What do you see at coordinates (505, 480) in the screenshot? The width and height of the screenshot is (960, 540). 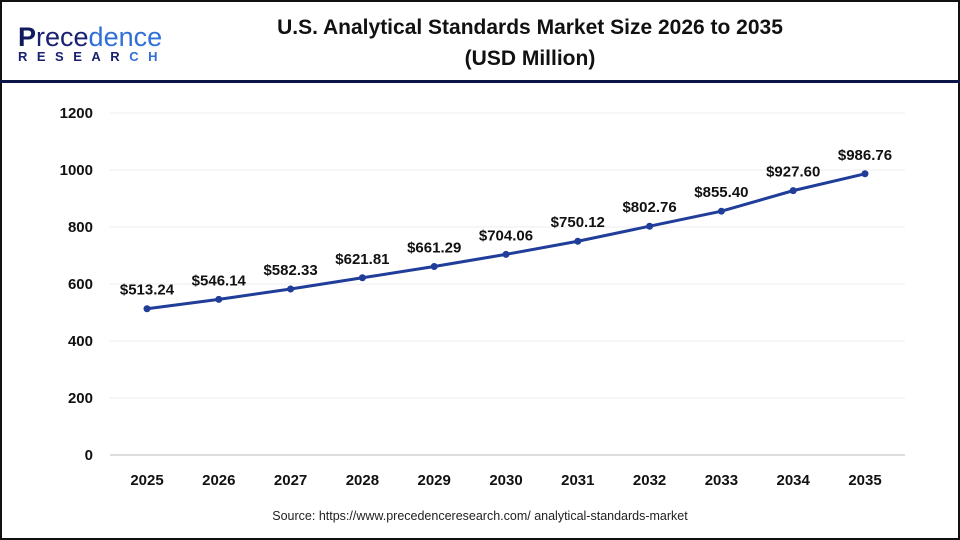 I see `x-tick-label: 2030` at bounding box center [505, 480].